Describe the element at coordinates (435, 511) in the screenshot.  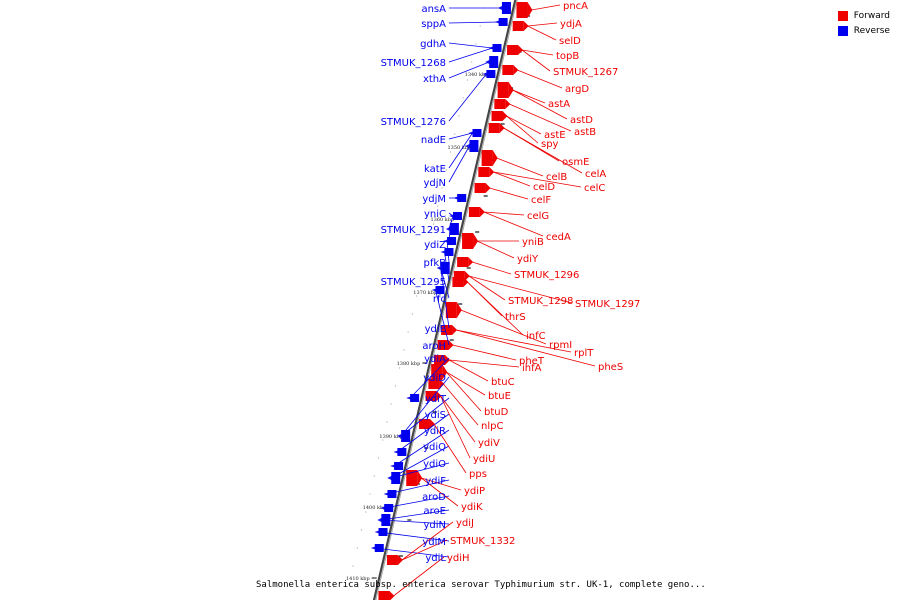
I see `gene-label-aroe: aroE` at that location.